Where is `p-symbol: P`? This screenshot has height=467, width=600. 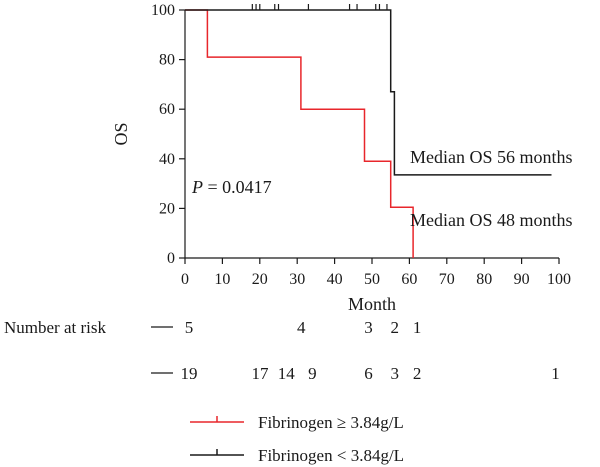
p-symbol: P is located at coordinates (197, 187).